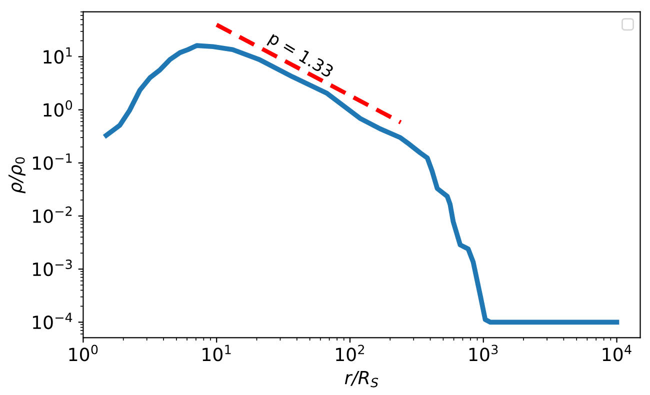 This screenshot has height=395, width=650. I want to click on y-tick-label: 10$^{−1}$, so click(52, 162).